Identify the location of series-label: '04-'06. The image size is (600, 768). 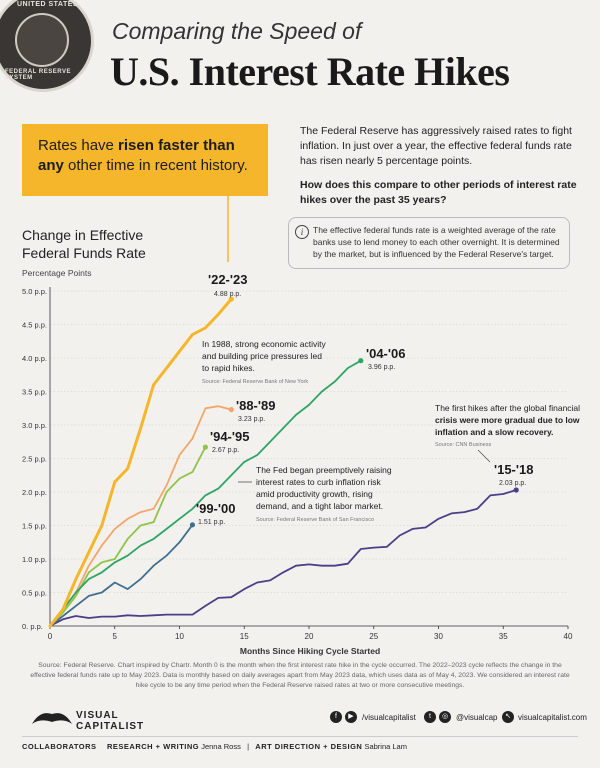
(385, 353).